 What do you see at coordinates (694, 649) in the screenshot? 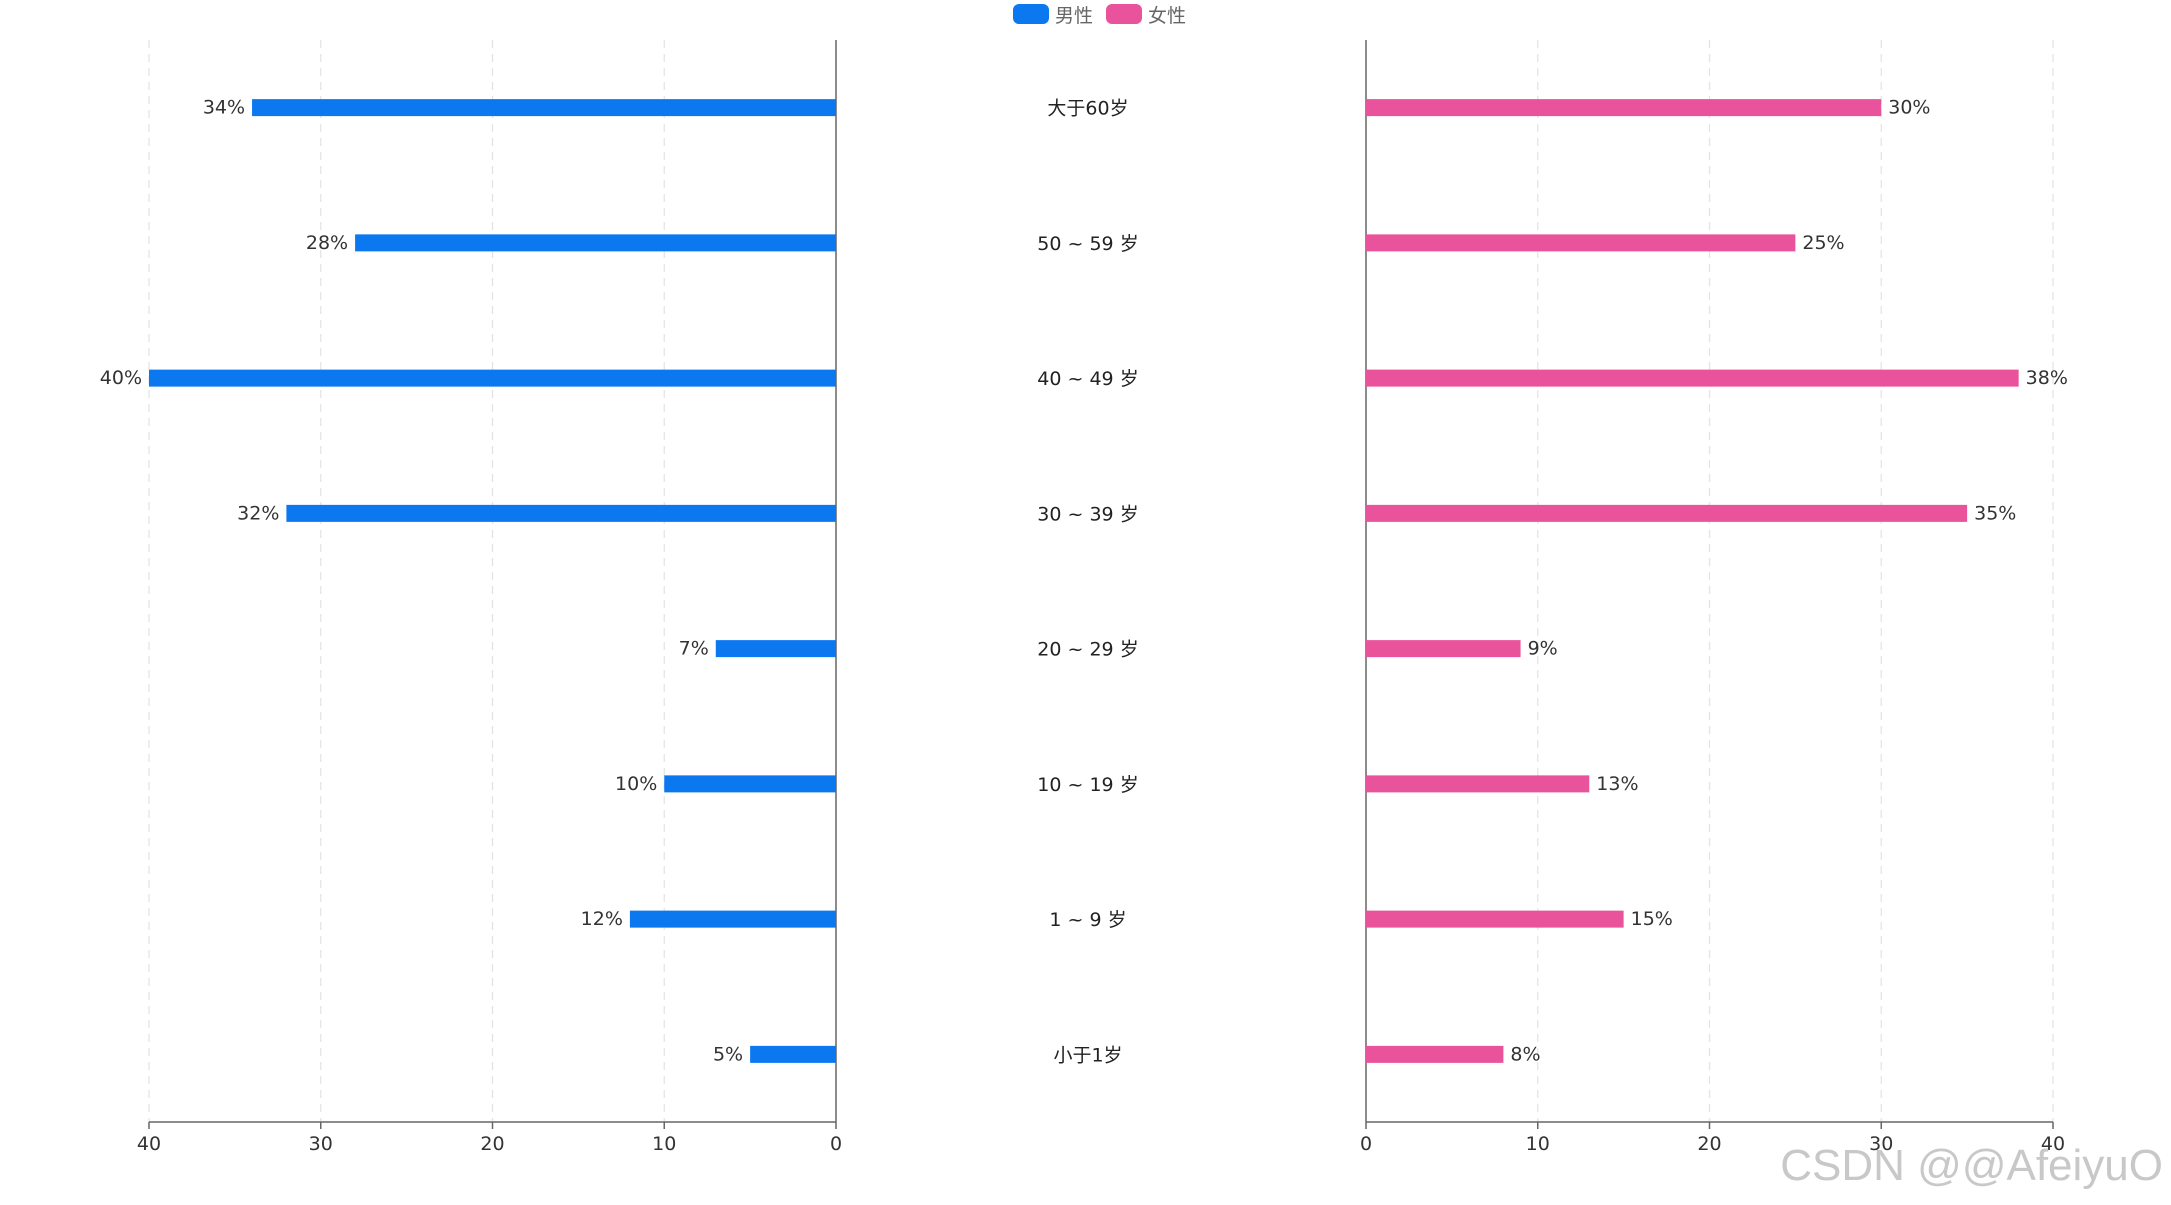
I see `data-label-male: 7%` at bounding box center [694, 649].